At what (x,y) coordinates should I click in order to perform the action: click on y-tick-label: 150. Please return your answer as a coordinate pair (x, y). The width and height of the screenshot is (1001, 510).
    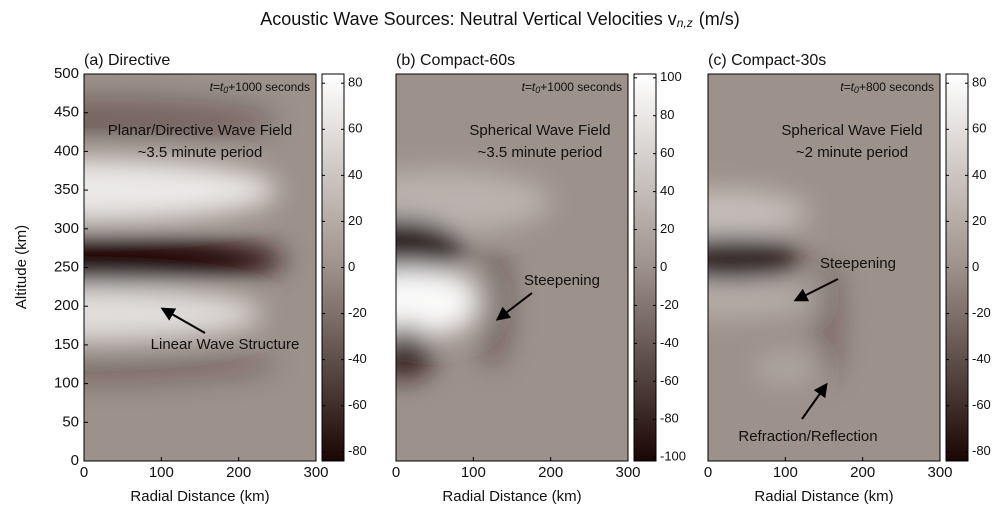
    Looking at the image, I should click on (66, 344).